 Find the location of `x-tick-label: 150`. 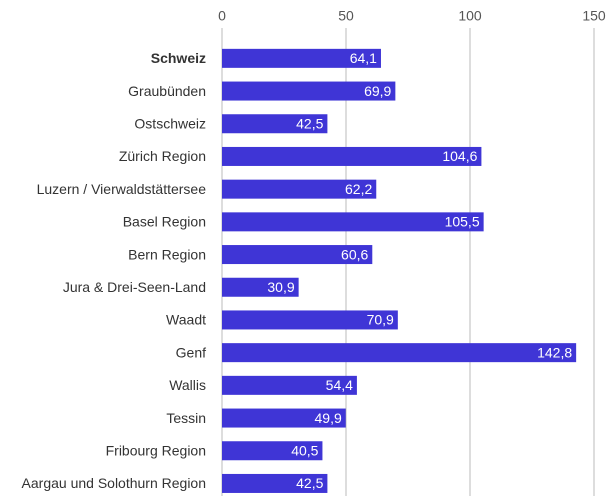

x-tick-label: 150 is located at coordinates (594, 16).